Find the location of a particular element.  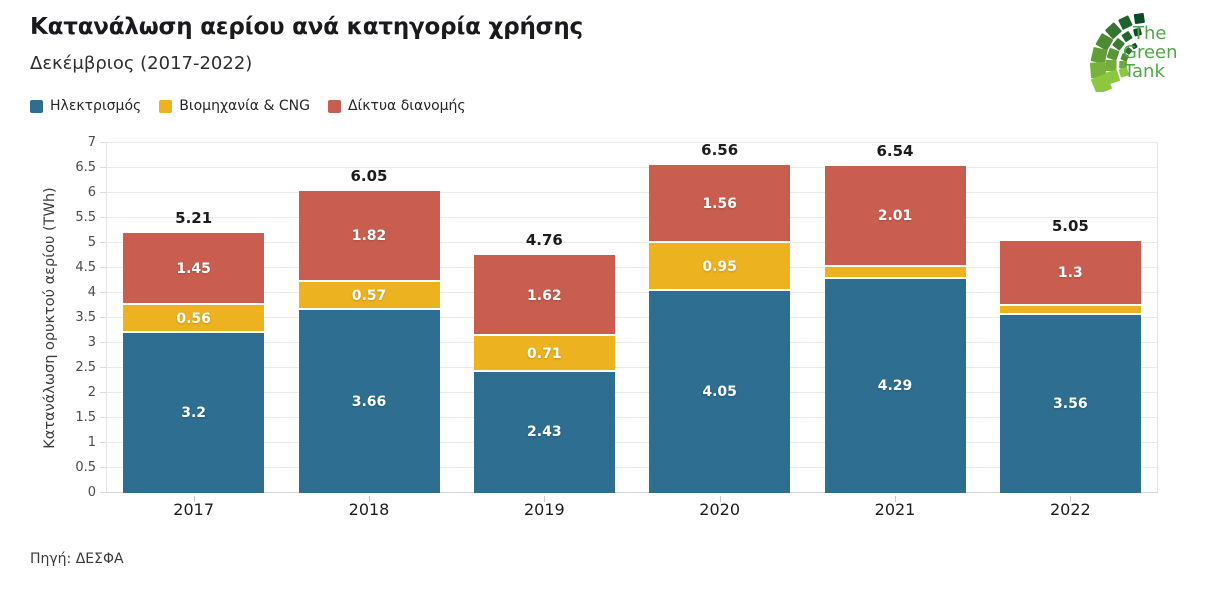

bar-total-label: 6.05 is located at coordinates (369, 175).